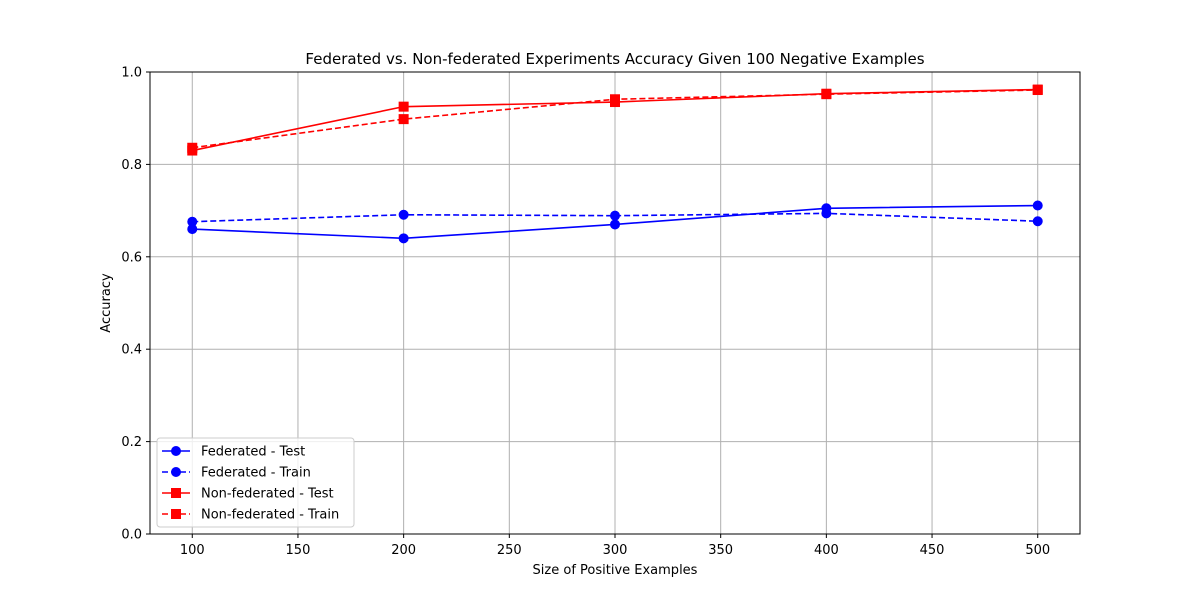  What do you see at coordinates (192, 550) in the screenshot?
I see `x-tick-label: 100` at bounding box center [192, 550].